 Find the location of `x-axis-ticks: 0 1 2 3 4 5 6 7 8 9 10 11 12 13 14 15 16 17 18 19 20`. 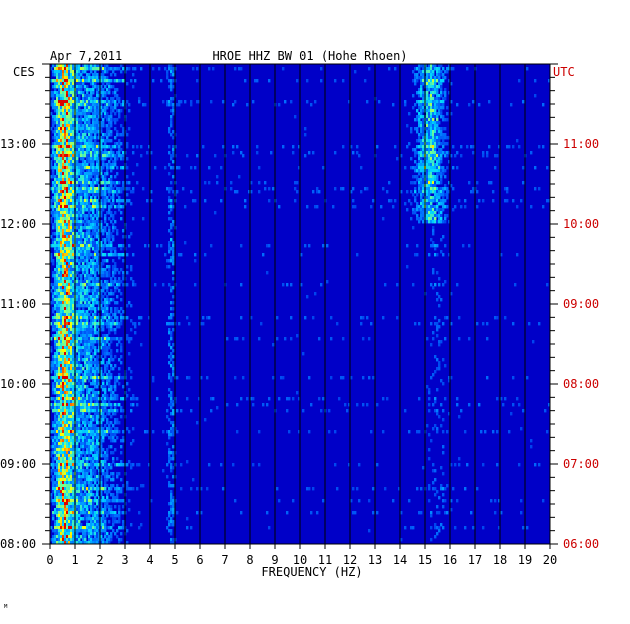

x-axis-ticks: 0 1 2 3 4 5 6 7 8 9 10 11 12 13 14 15 16 17 18 19 20 is located at coordinates (301, 555).